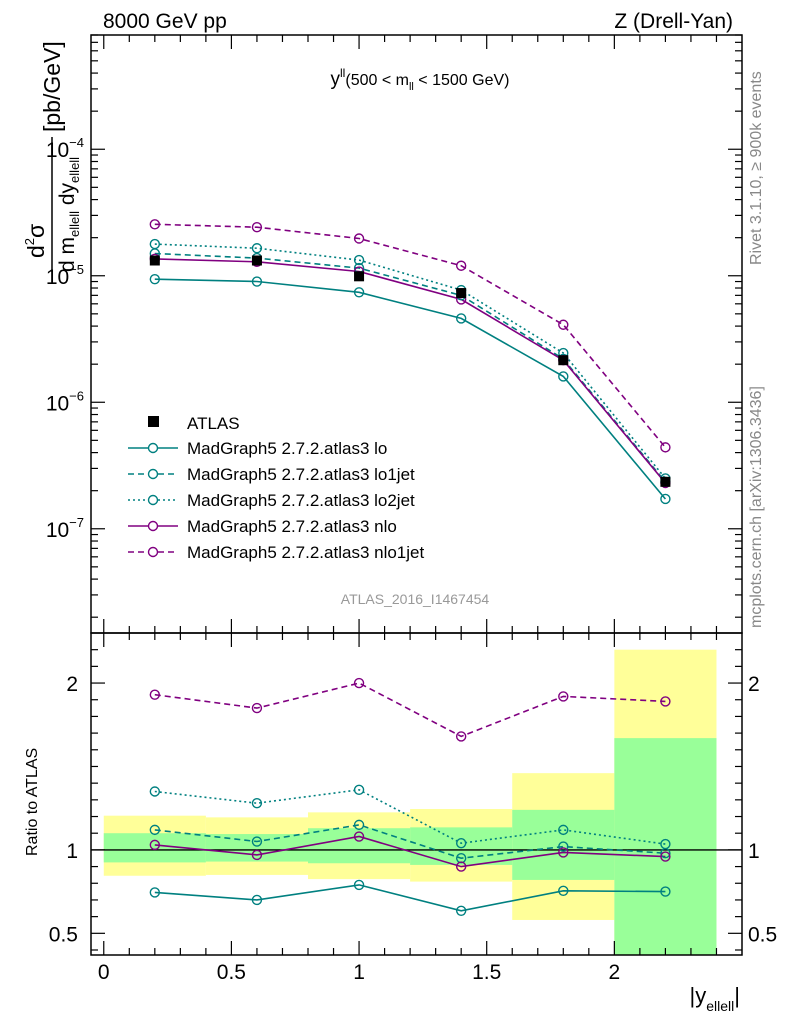 Image resolution: width=786 pixels, height=1024 pixels. I want to click on analysis-watermark: ATLAS_2016_I1467454, so click(415, 599).